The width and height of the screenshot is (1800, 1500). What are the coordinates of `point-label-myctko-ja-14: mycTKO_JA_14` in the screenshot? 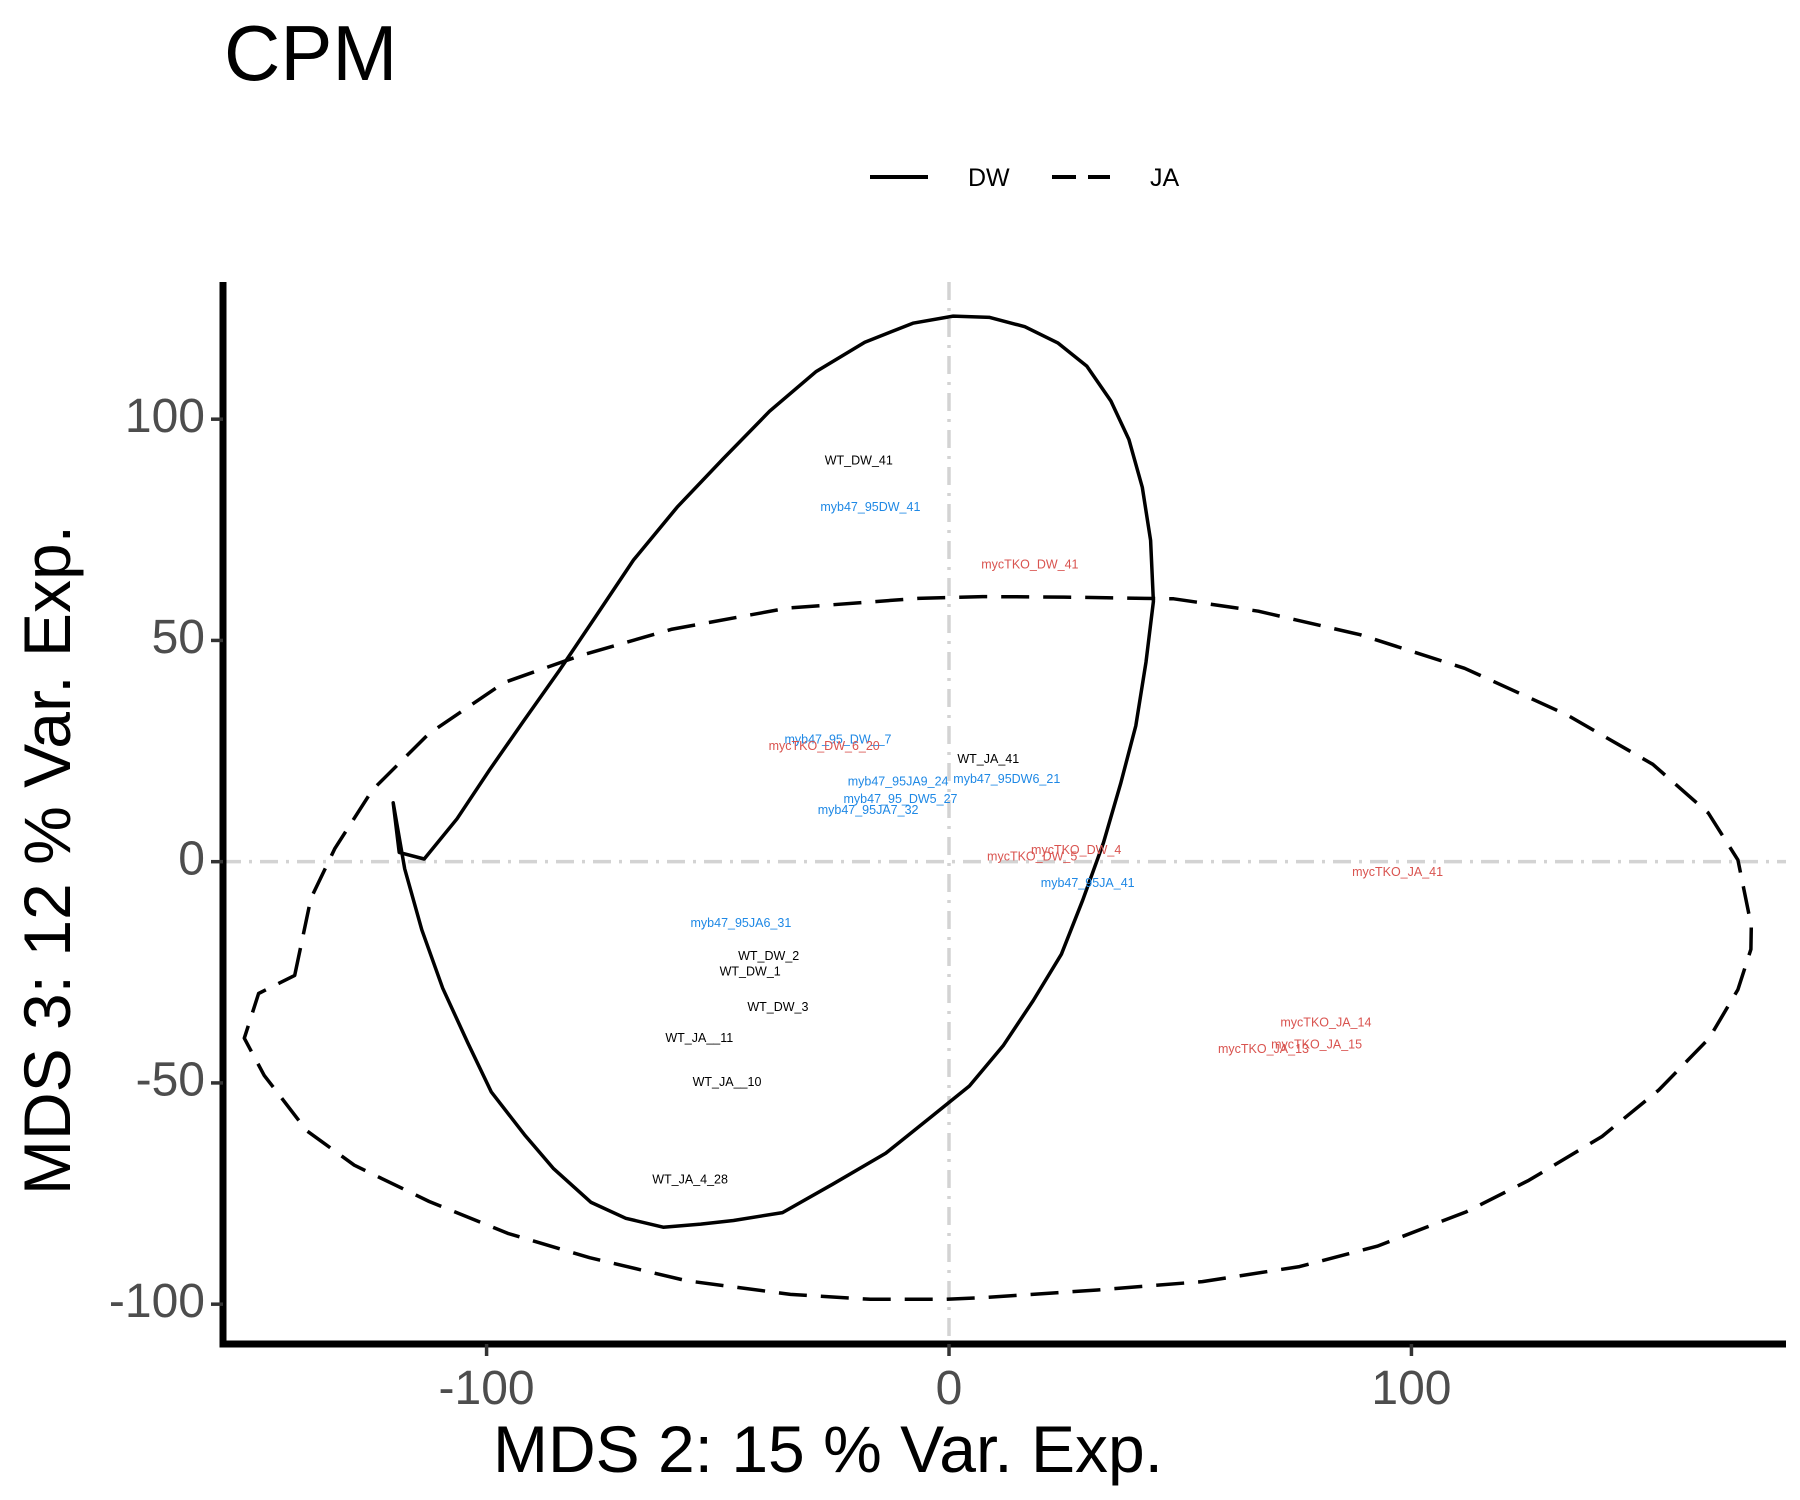 It's located at (1325, 1022).